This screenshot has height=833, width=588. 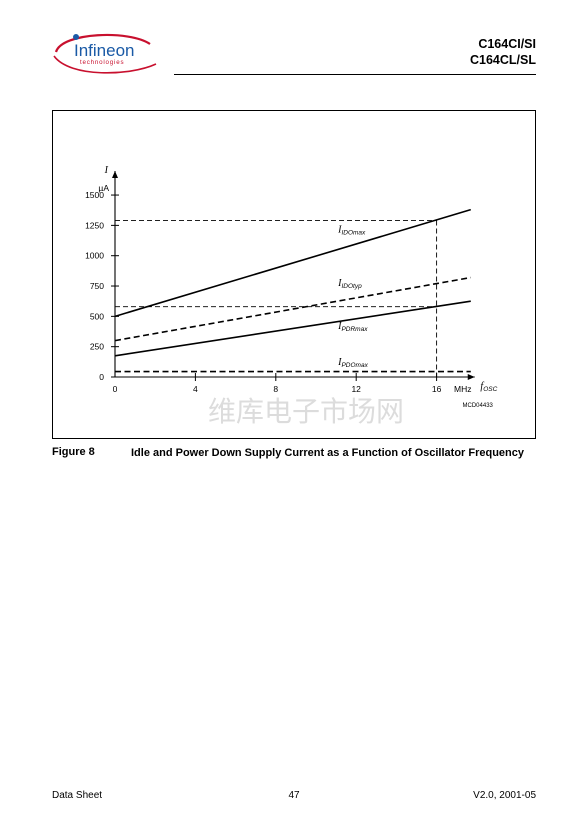 What do you see at coordinates (97, 347) in the screenshot?
I see `y-tick-label: 250` at bounding box center [97, 347].